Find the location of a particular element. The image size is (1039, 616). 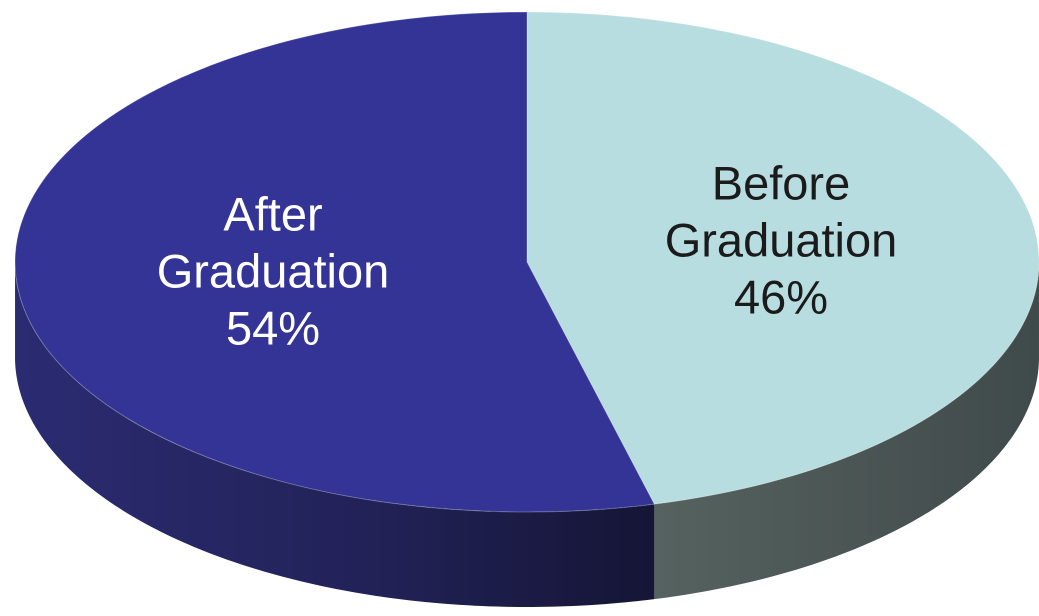

slice-label-line: 46% is located at coordinates (781, 296).